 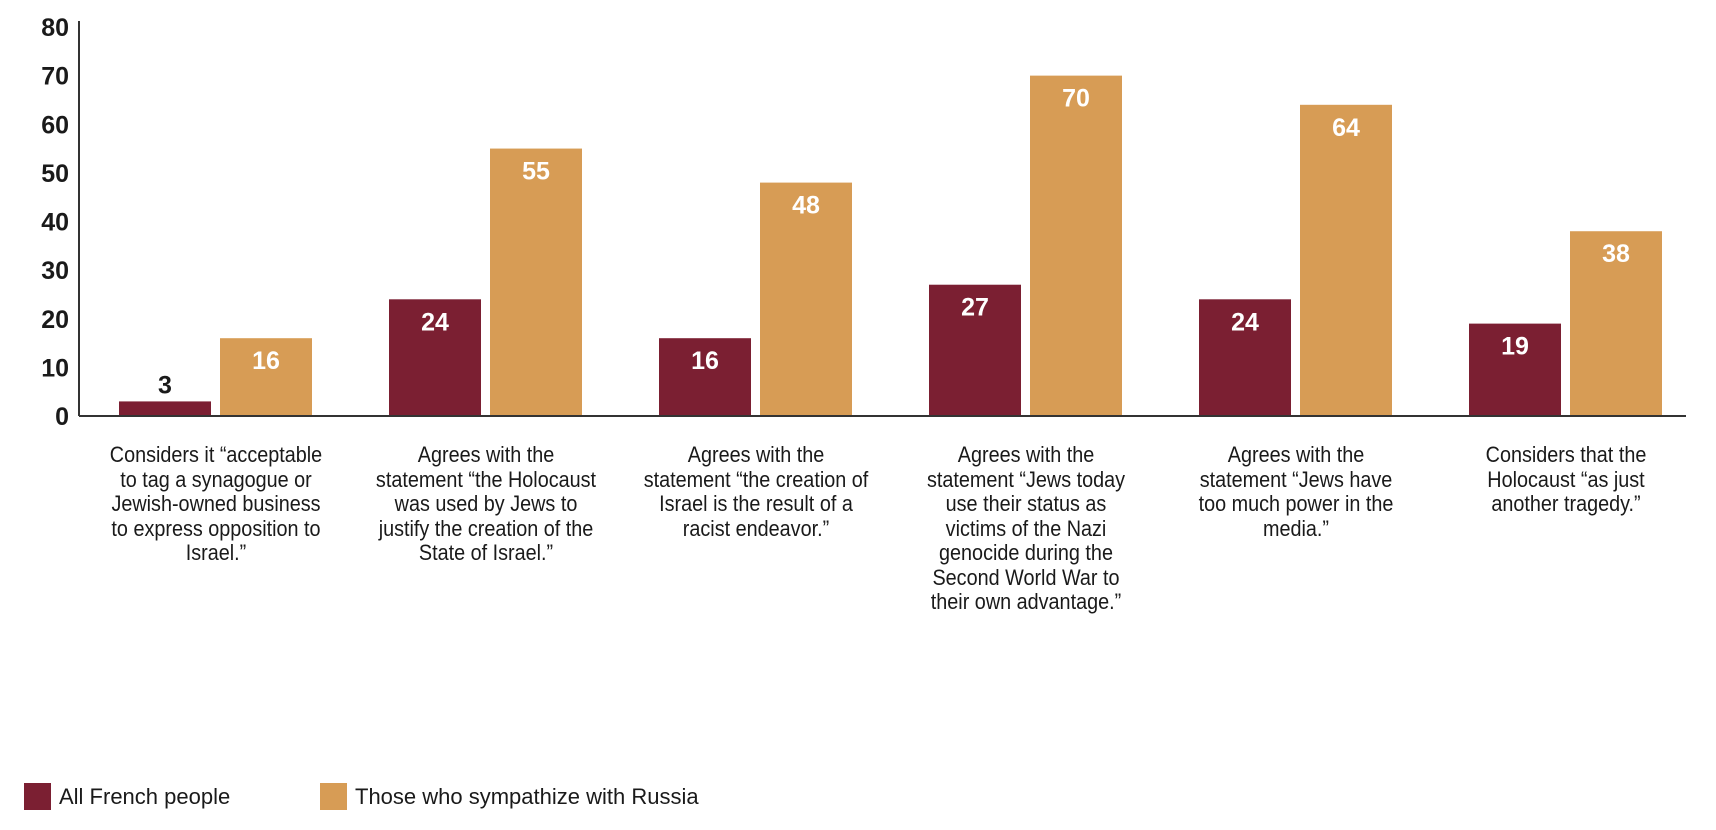 What do you see at coordinates (55, 28) in the screenshot?
I see `y-tick-label: 80` at bounding box center [55, 28].